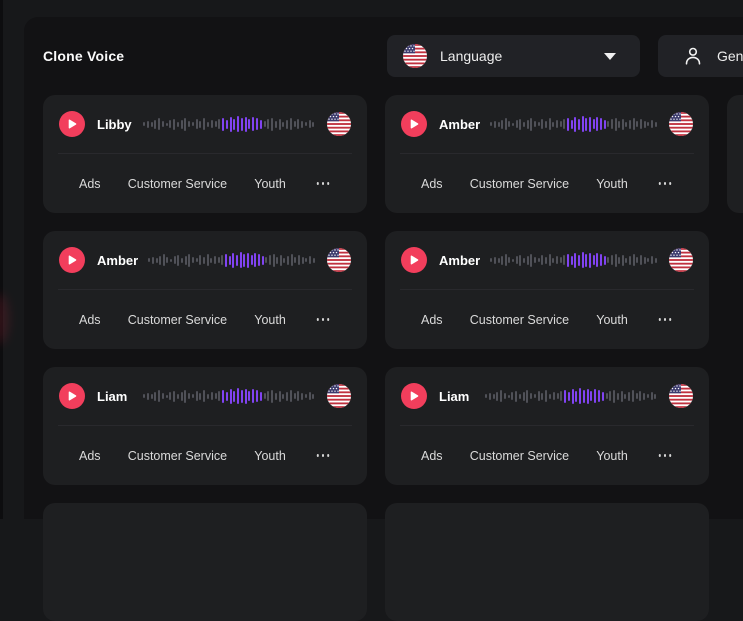 The width and height of the screenshot is (743, 621). Describe the element at coordinates (84, 56) in the screenshot. I see `page-title: Clone Voice` at that location.